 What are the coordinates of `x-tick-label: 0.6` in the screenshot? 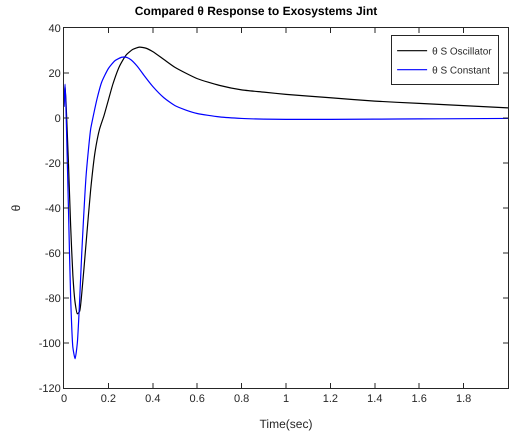 It's located at (197, 399).